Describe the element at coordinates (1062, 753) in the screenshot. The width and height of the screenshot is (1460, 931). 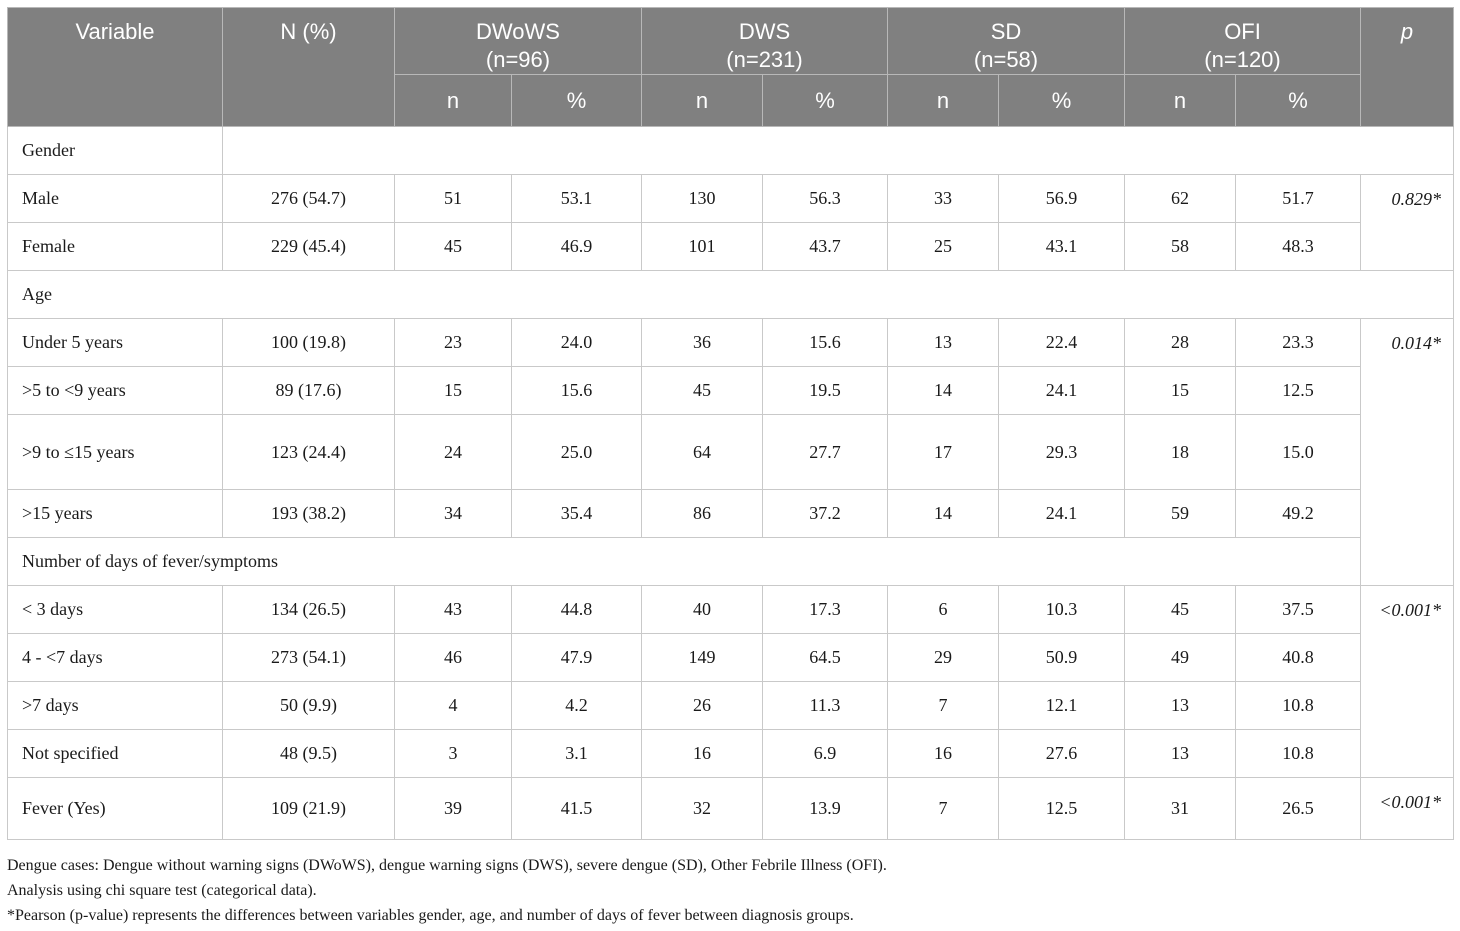
I see `cell-percent: 27.6` at that location.